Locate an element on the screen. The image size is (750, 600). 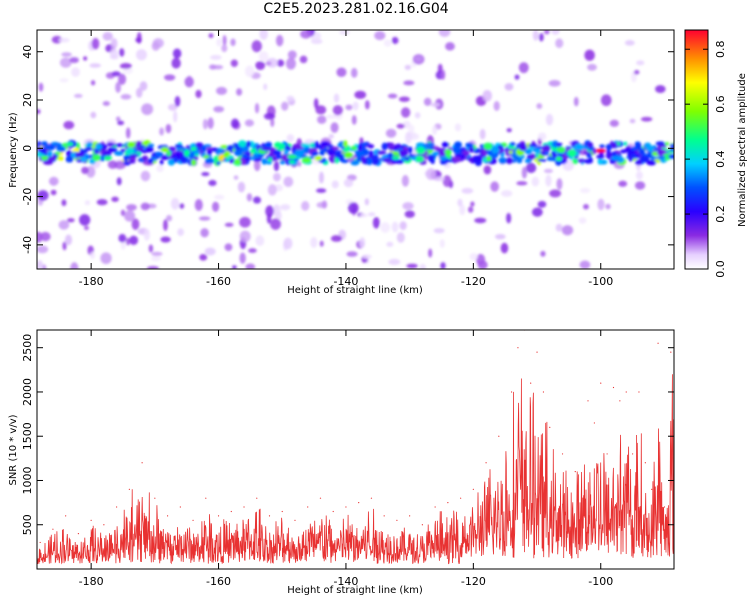
y-tick-label: 1500 is located at coordinates (27, 436).